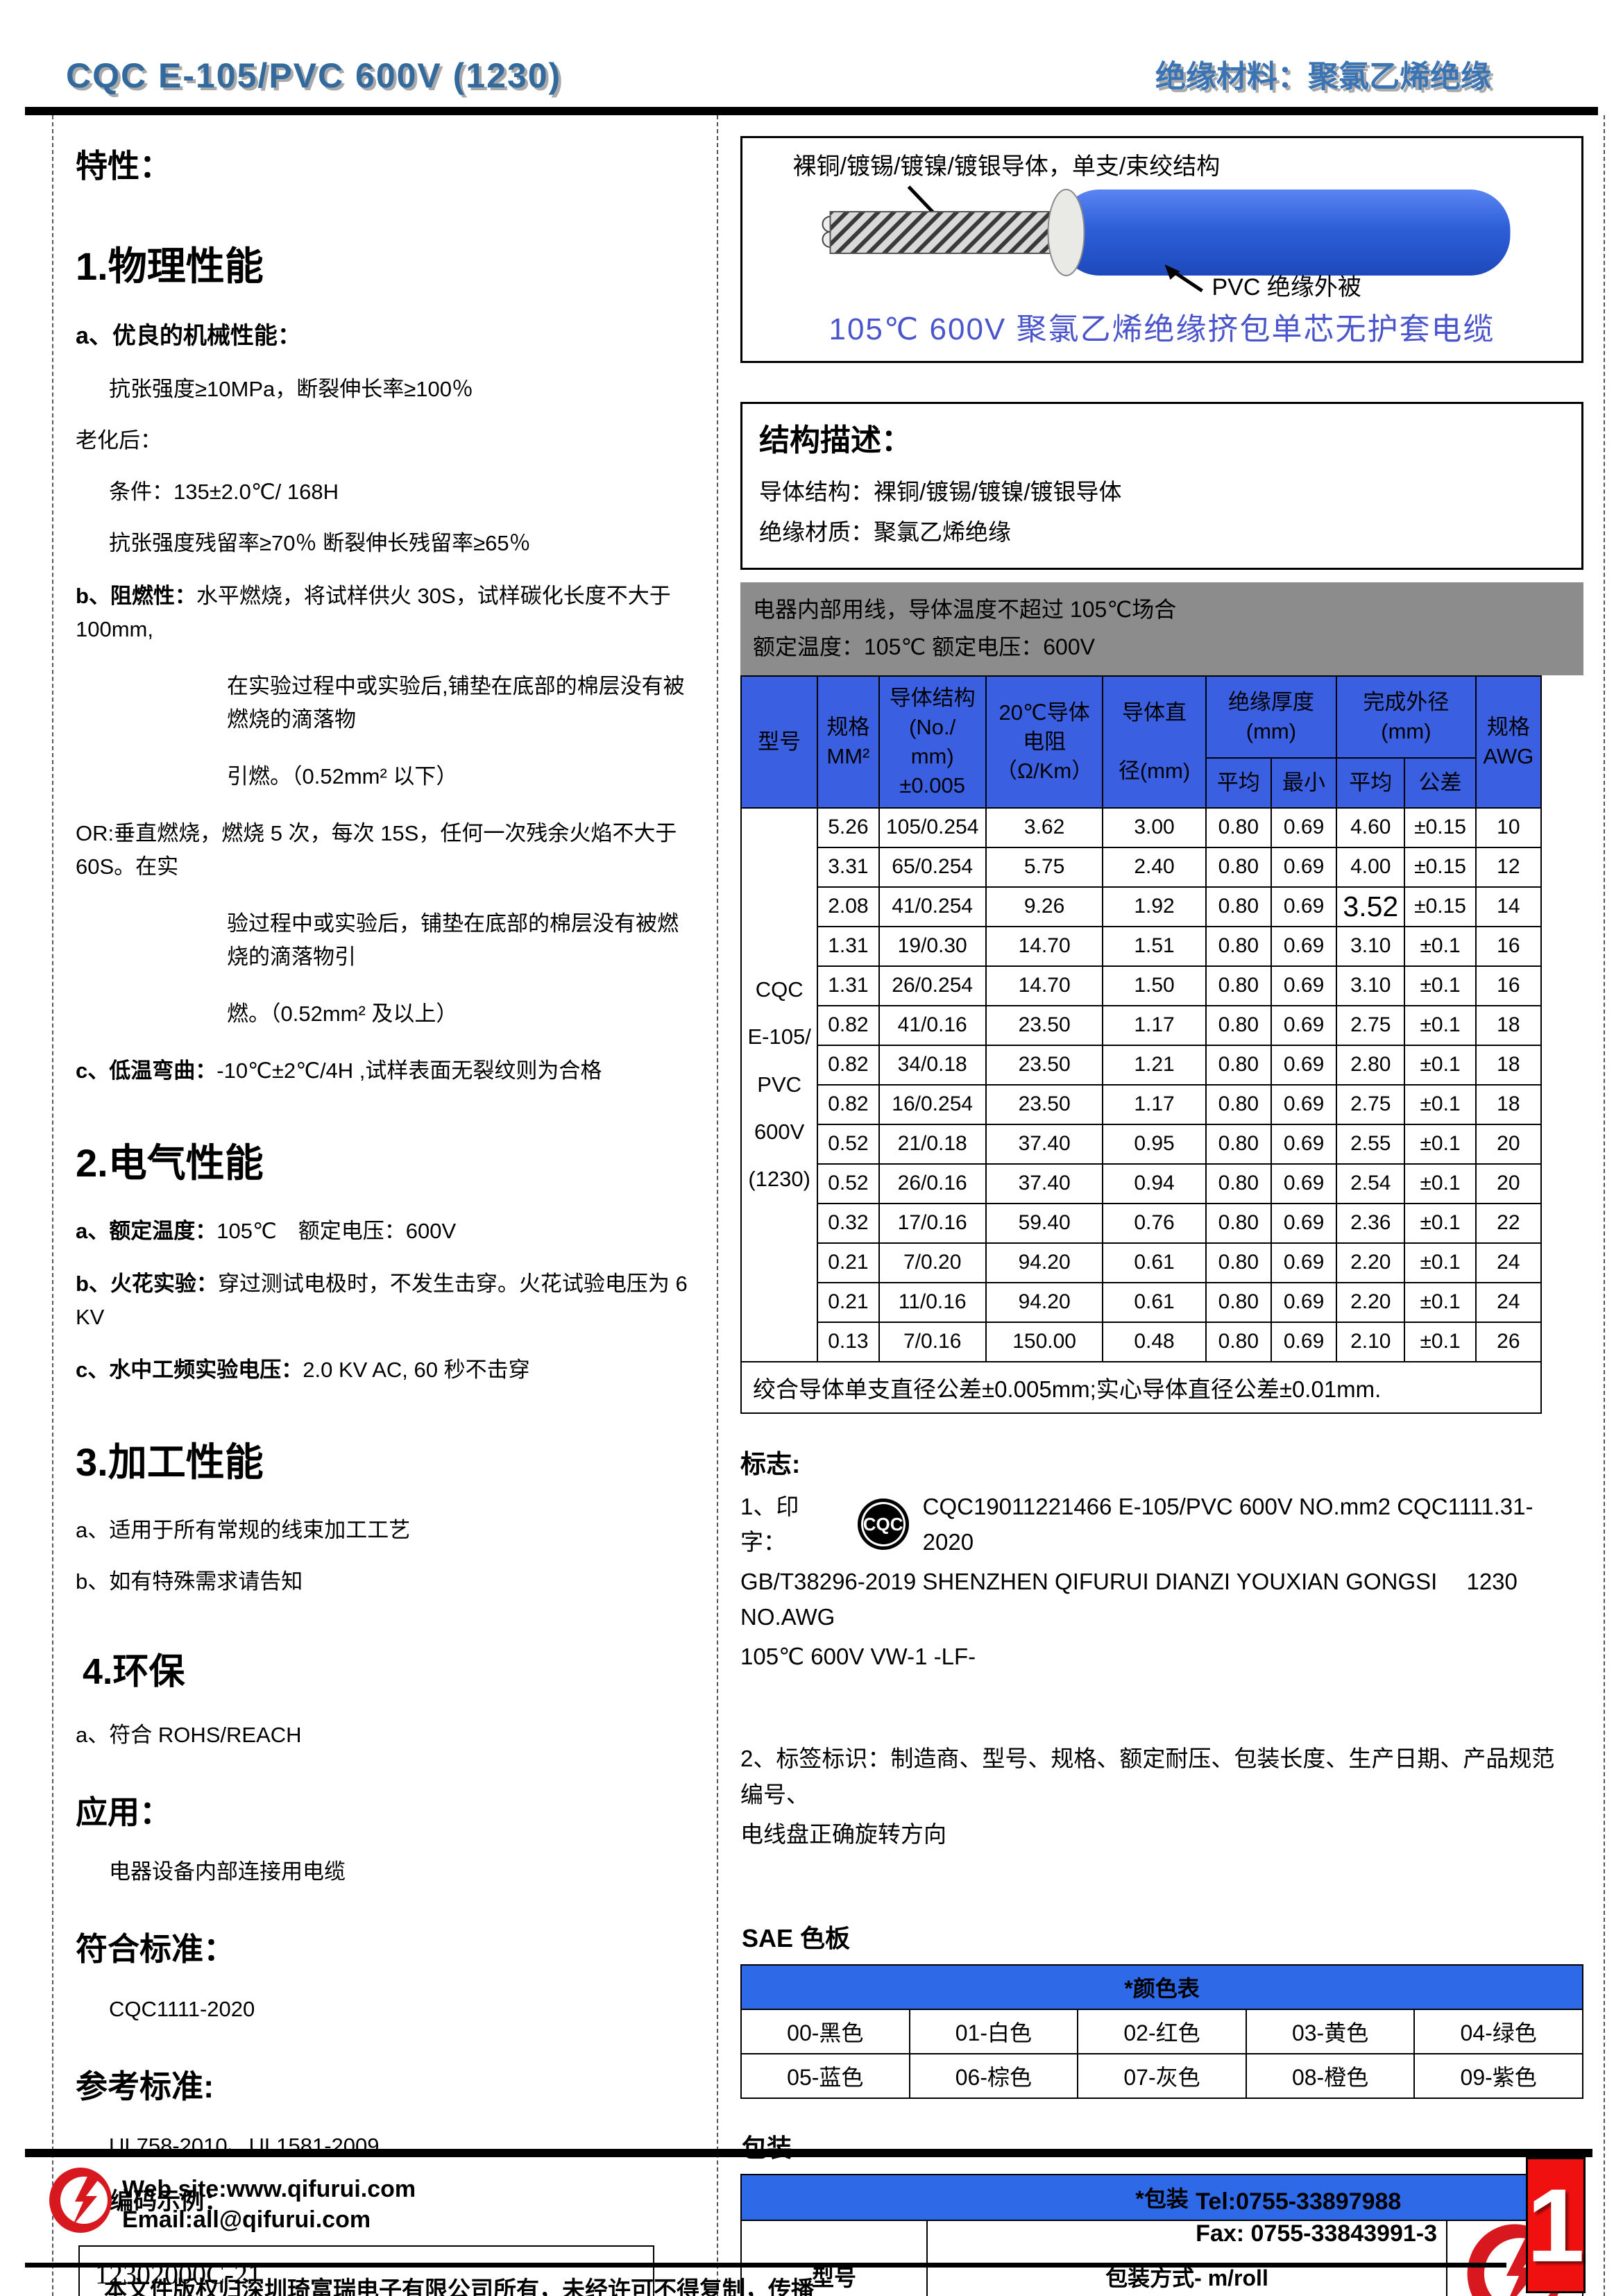  Describe the element at coordinates (1509, 742) in the screenshot. I see `spec-col-awg: 规格 AWG` at that location.